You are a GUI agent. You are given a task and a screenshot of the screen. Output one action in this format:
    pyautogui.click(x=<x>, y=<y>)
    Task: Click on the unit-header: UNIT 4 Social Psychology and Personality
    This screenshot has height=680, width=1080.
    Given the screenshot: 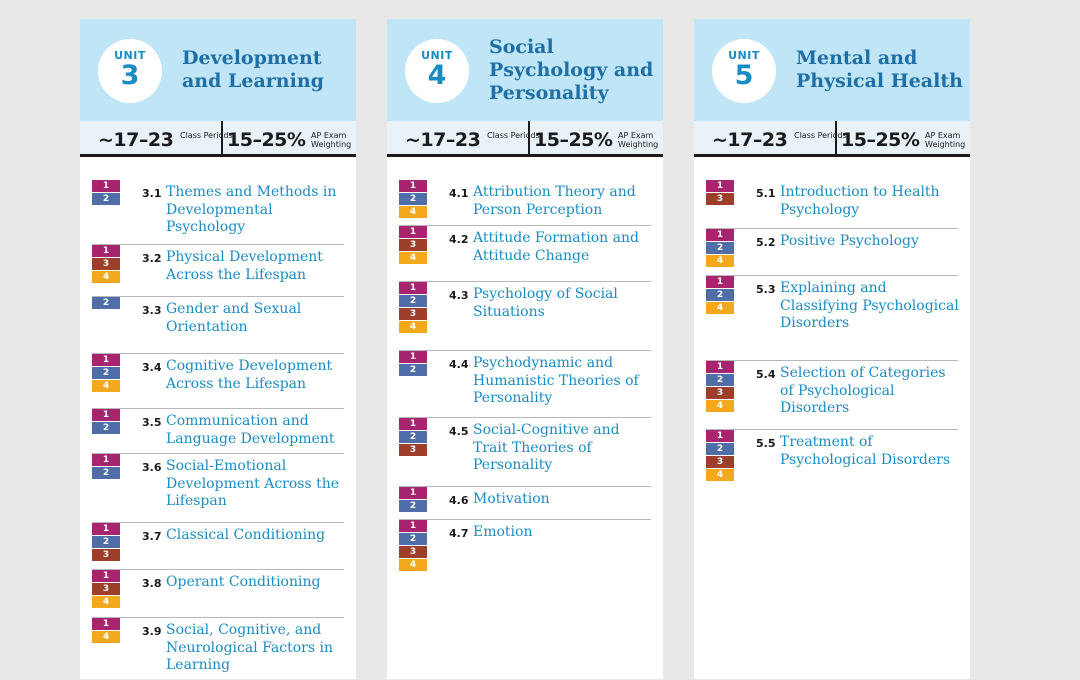 What is the action you would take?
    pyautogui.click(x=525, y=70)
    